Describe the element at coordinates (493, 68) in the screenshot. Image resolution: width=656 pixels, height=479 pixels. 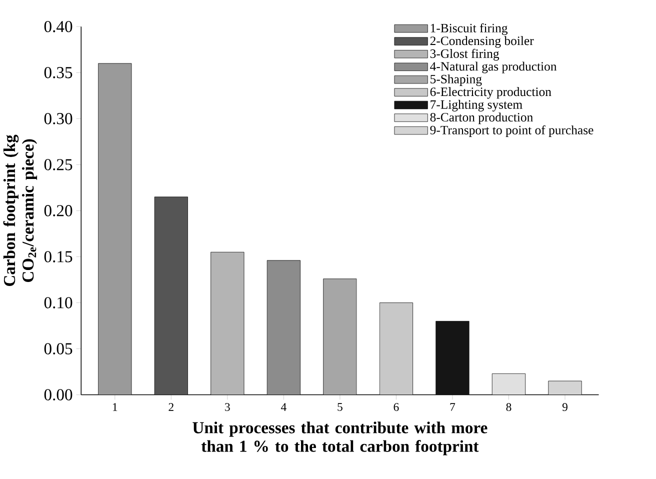
I see `legend-label: 4-Natural gas production` at that location.